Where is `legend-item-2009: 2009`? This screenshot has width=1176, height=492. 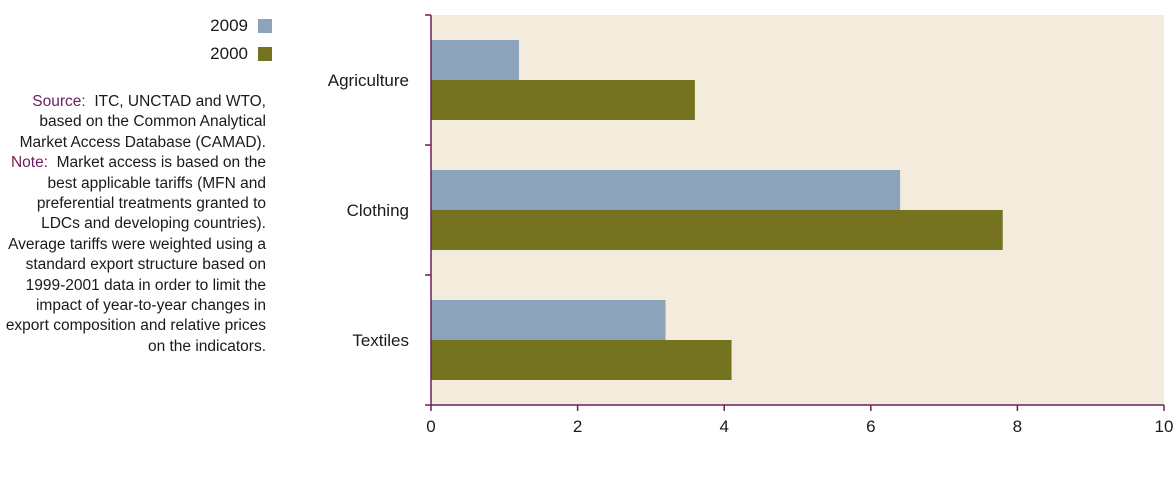 legend-item-2009: 2009 is located at coordinates (211, 26).